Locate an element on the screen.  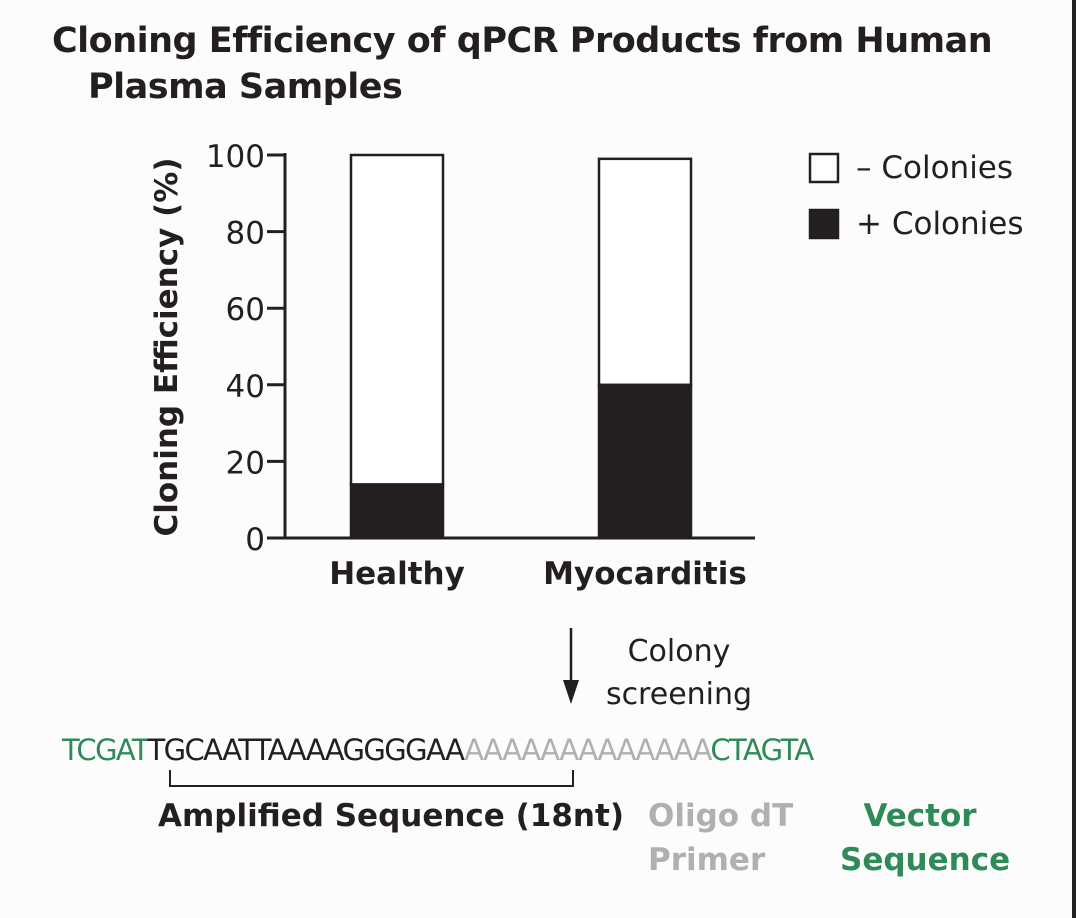
oligo-label-line-1: Oligo dT is located at coordinates (721, 816).